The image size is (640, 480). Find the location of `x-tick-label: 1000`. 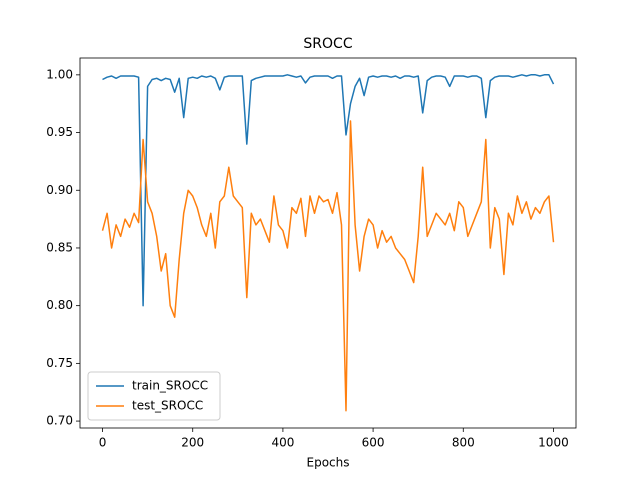

x-tick-label: 1000 is located at coordinates (553, 443).